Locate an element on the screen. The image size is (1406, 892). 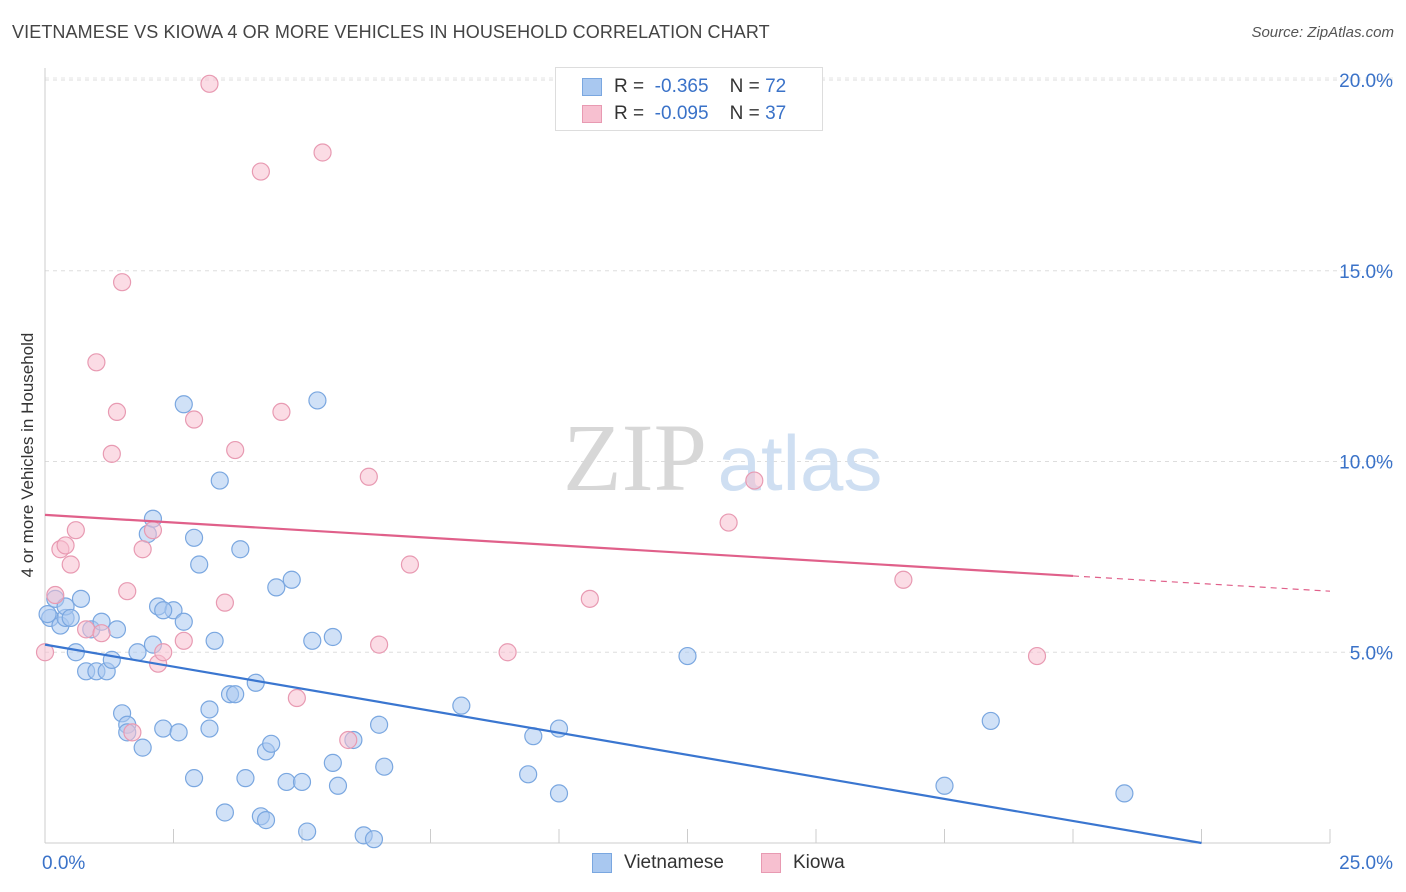
legend-stats-kiowa: R = -0.095 N = 37 is located at coordinates (700, 113).